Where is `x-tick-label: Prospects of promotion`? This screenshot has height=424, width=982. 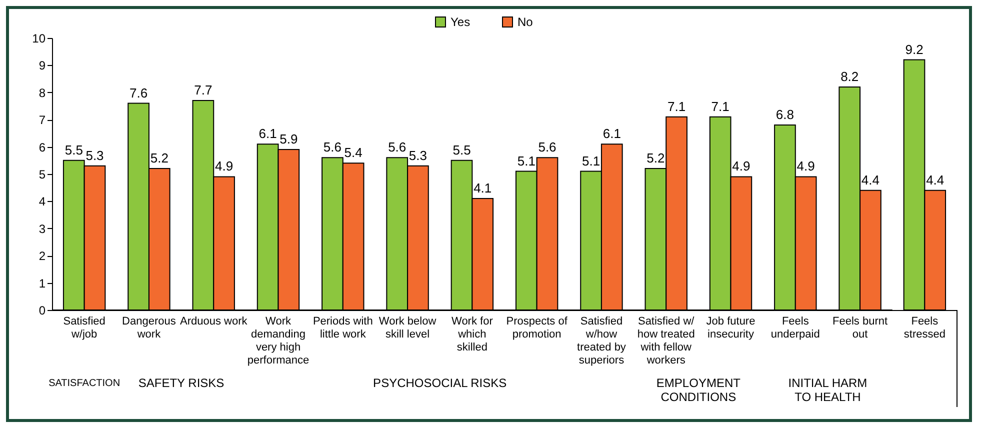 x-tick-label: Prospects of promotion is located at coordinates (537, 328).